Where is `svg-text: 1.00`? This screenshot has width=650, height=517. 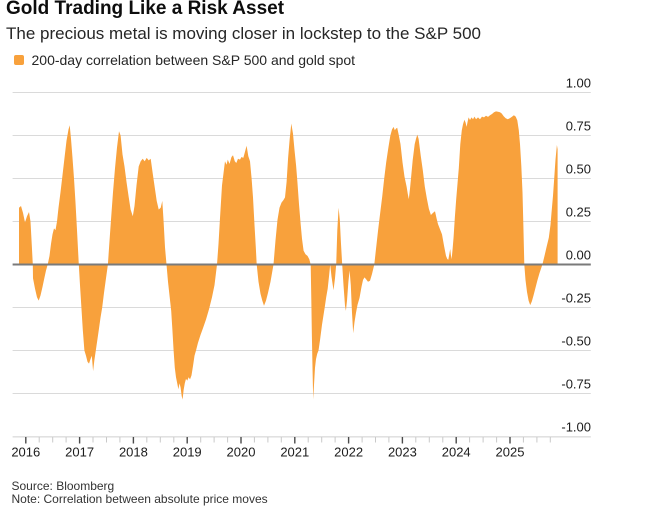 svg-text: 1.00 is located at coordinates (578, 82).